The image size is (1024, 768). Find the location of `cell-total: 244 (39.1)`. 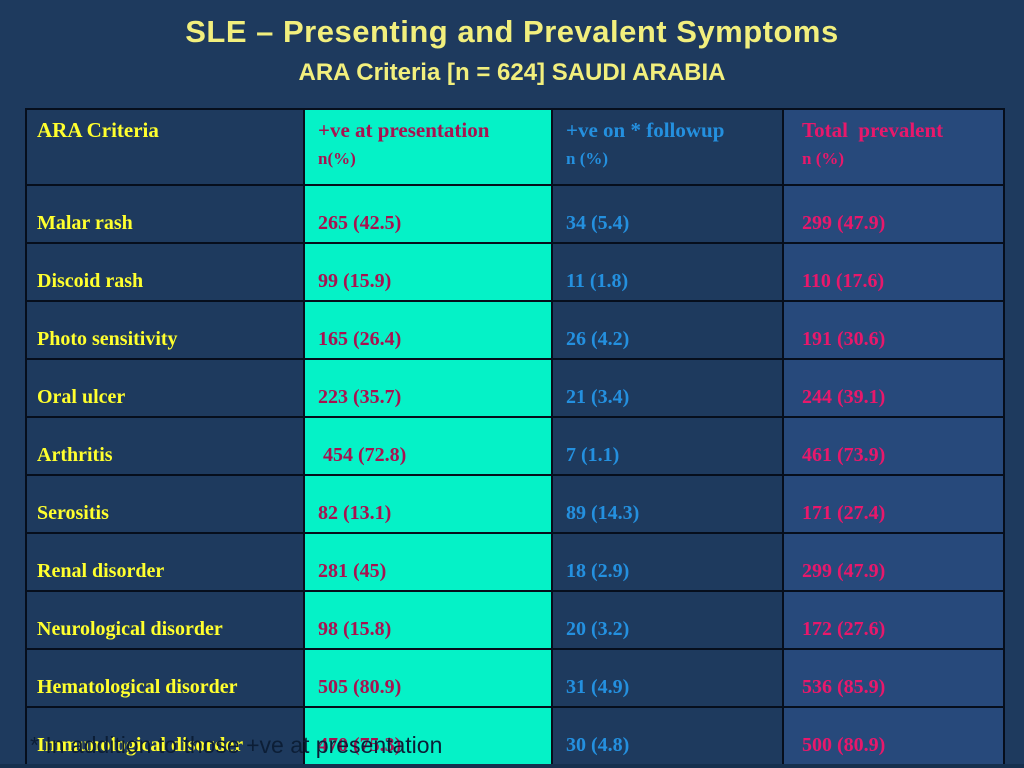

cell-total: 244 (39.1) is located at coordinates (893, 388).